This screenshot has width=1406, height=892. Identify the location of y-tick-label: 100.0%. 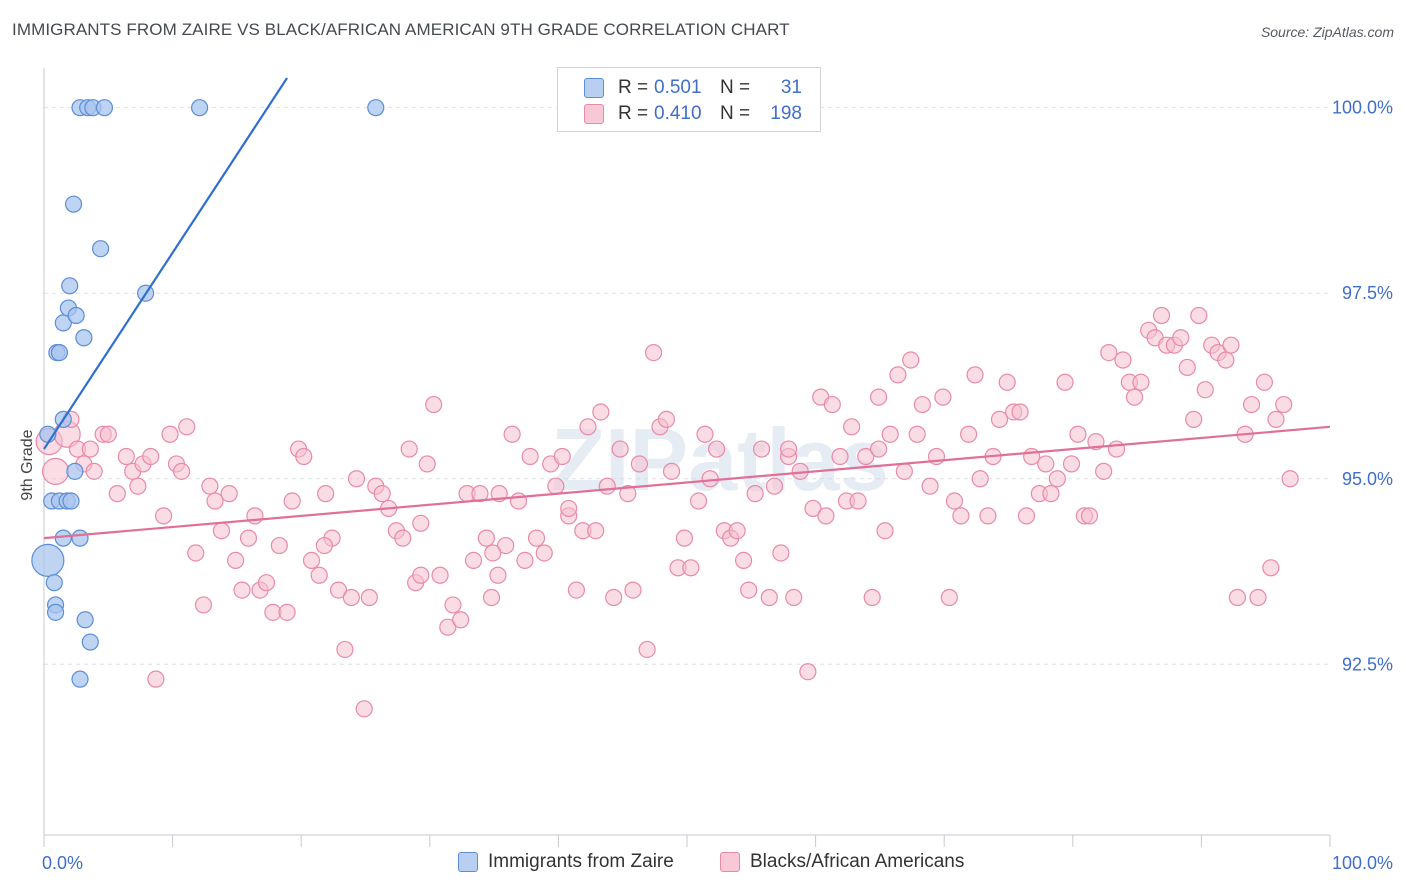
(1362, 108).